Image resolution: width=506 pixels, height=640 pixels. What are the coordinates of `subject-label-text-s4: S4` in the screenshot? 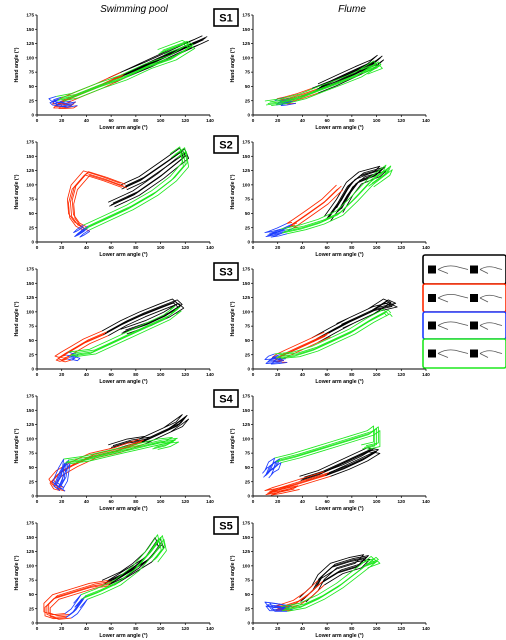 It's located at (226, 400).